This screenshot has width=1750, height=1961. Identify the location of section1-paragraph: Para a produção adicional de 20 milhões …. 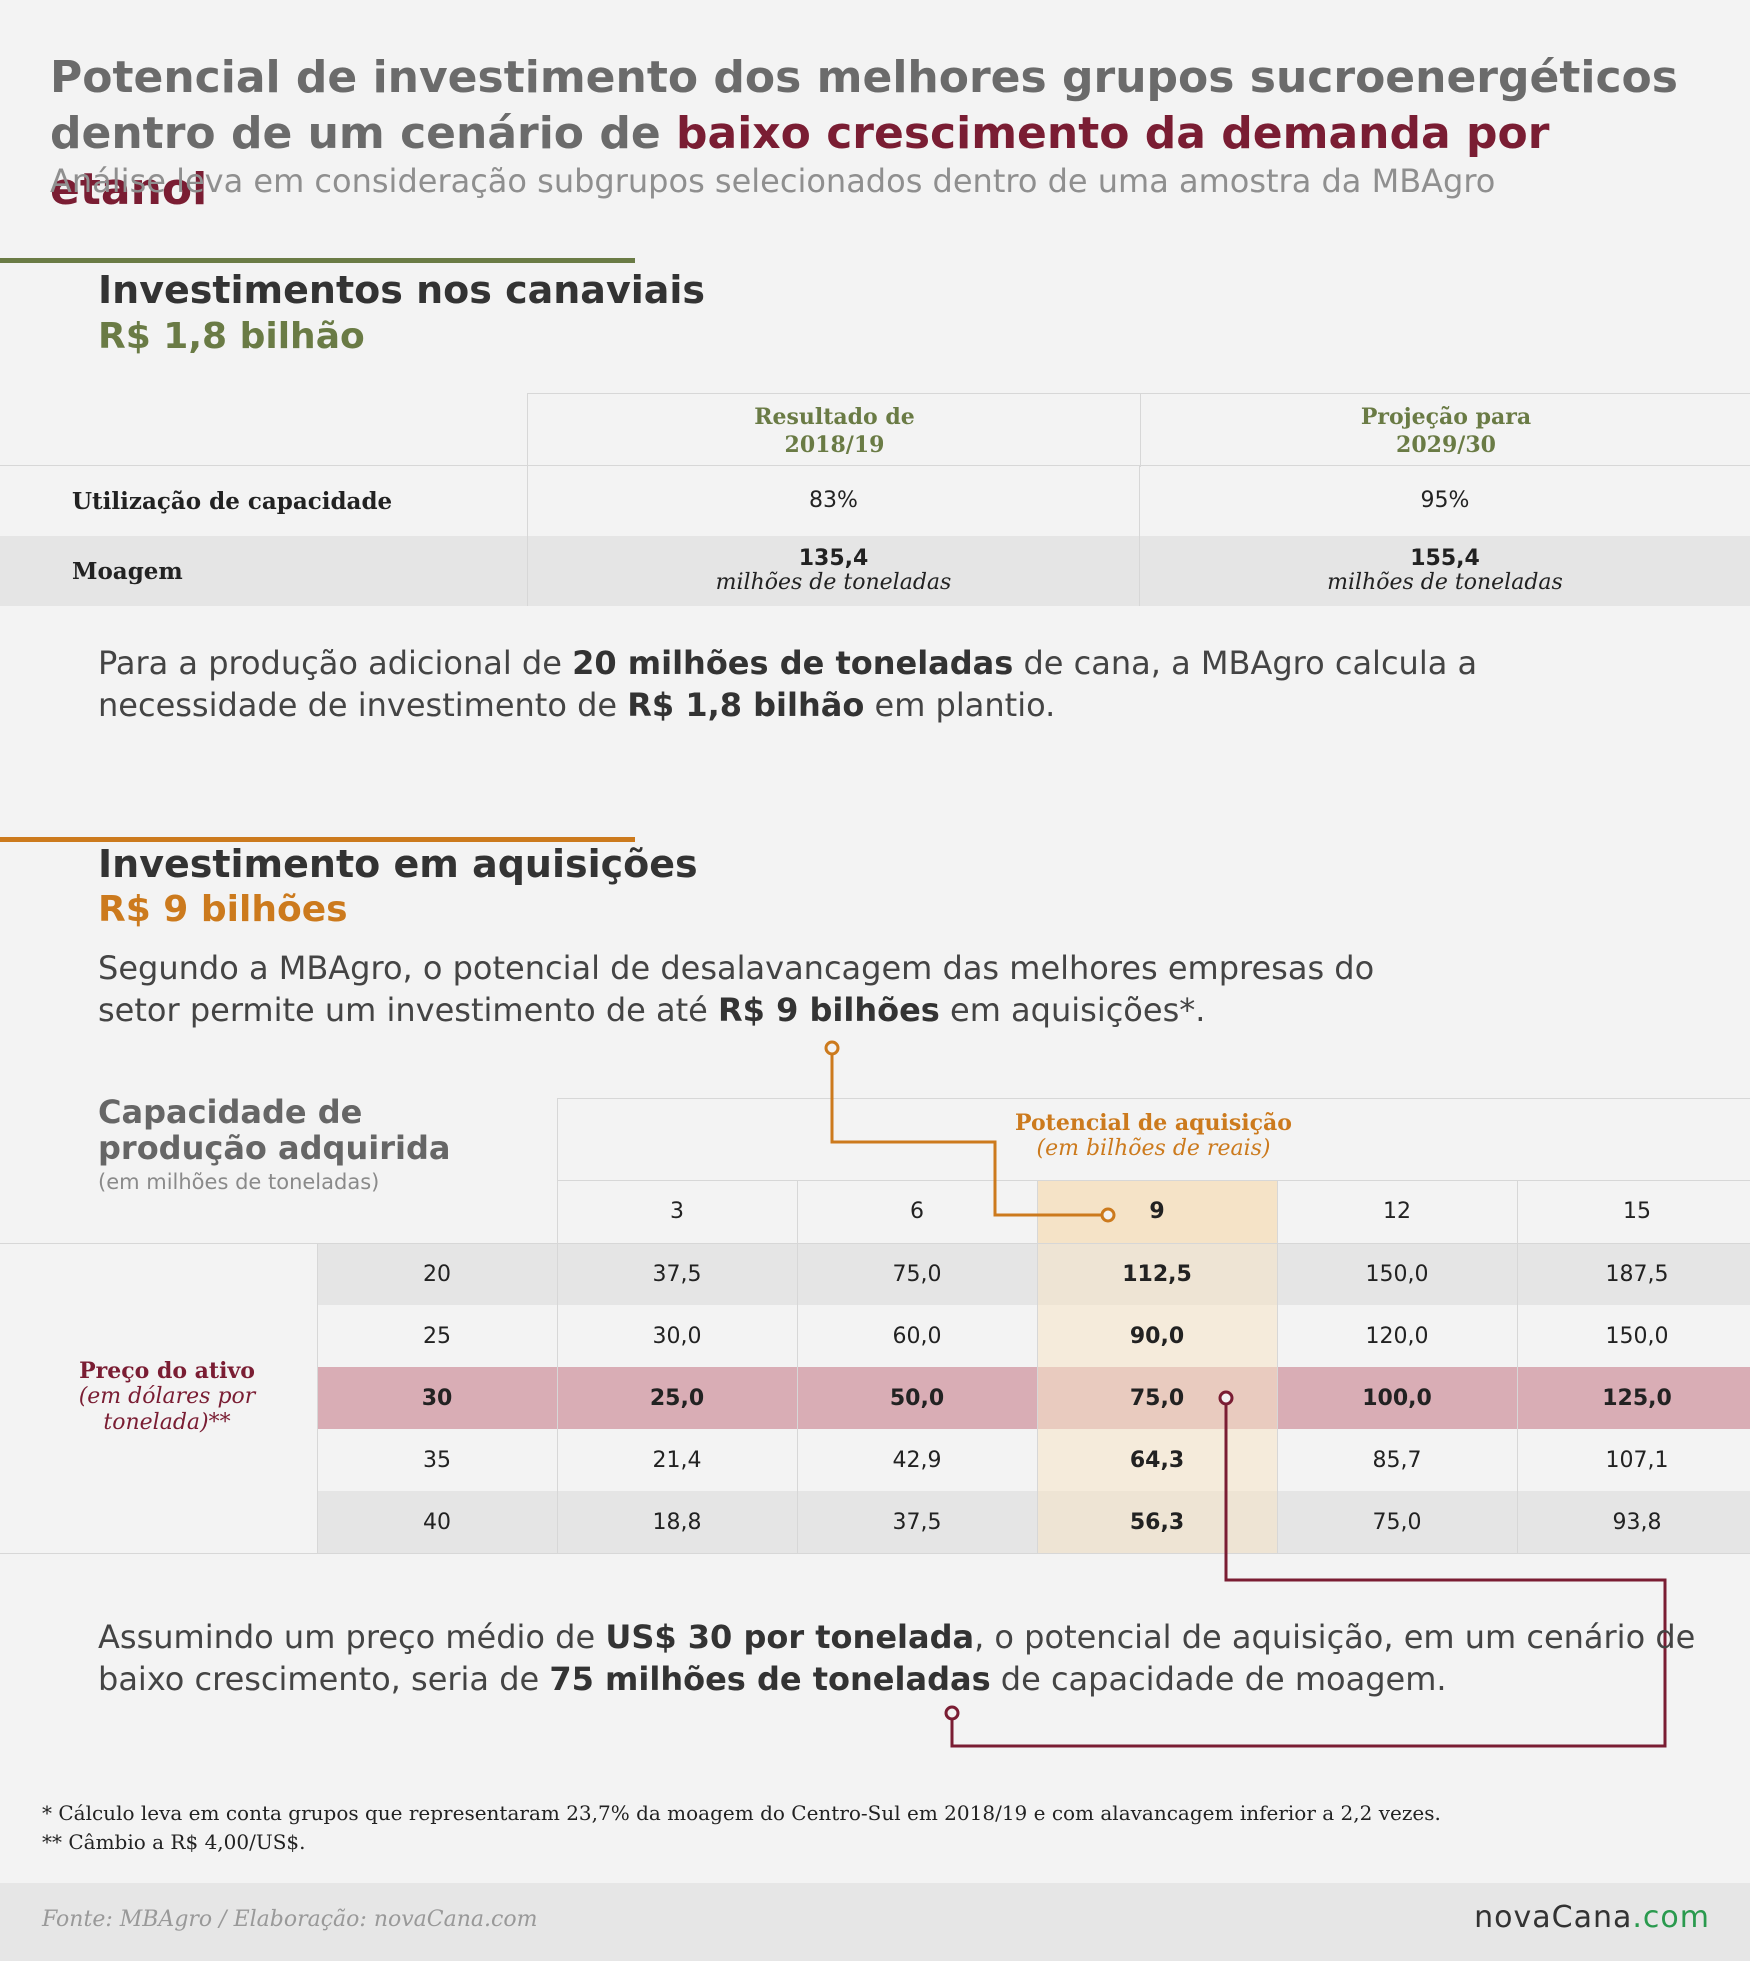
(788, 684).